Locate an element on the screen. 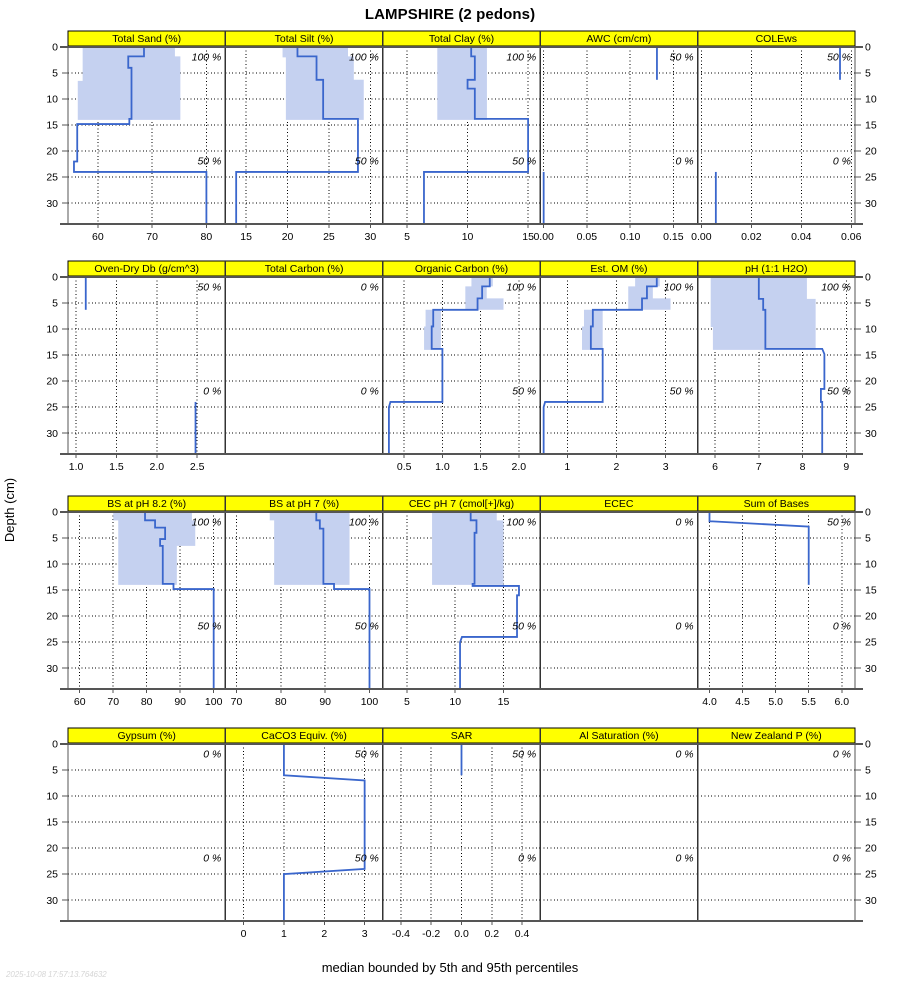 The width and height of the screenshot is (900, 1000). panel-strip-label: Sum of Bases is located at coordinates (776, 504).